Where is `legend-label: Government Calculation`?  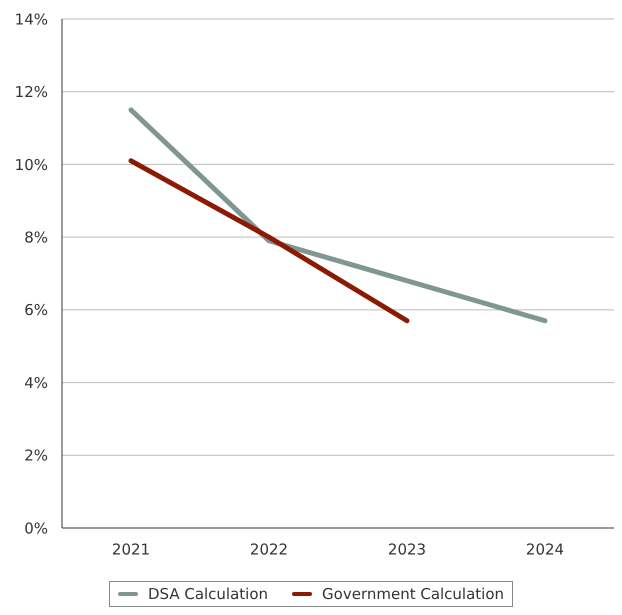
legend-label: Government Calculation is located at coordinates (412, 594).